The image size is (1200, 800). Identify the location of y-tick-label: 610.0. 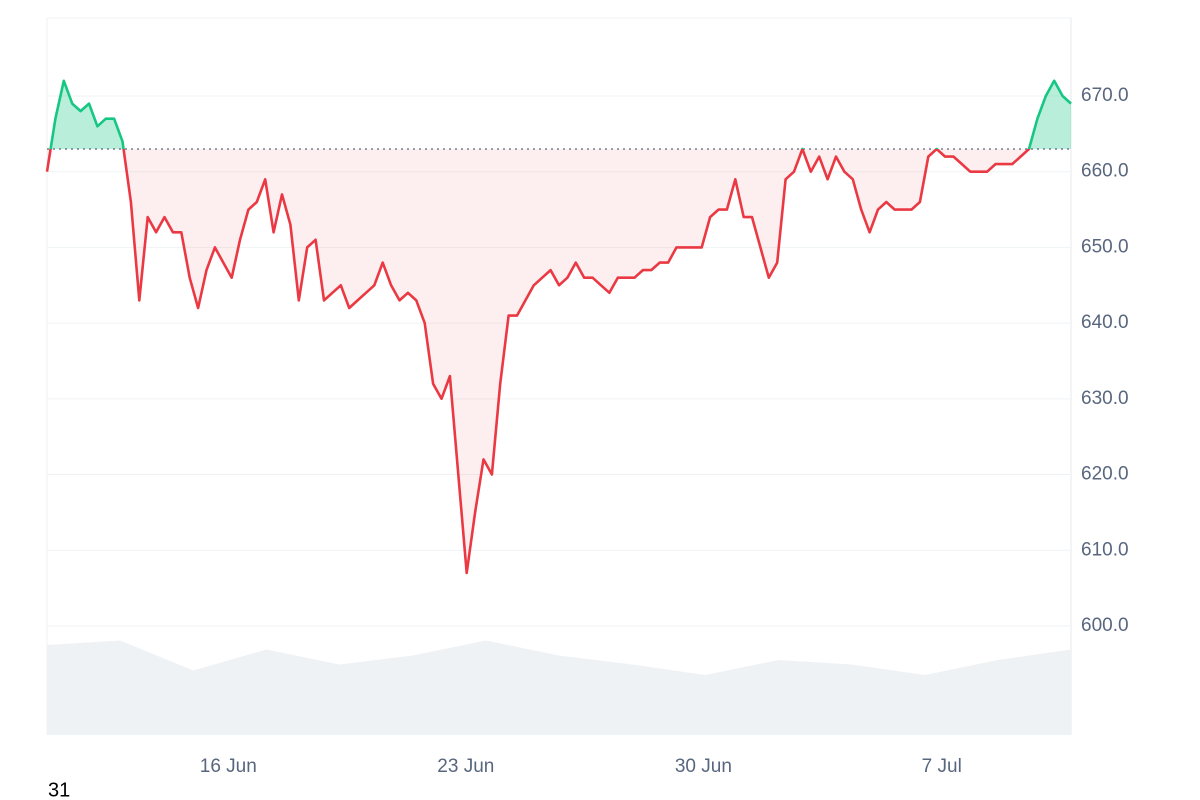
(1105, 549).